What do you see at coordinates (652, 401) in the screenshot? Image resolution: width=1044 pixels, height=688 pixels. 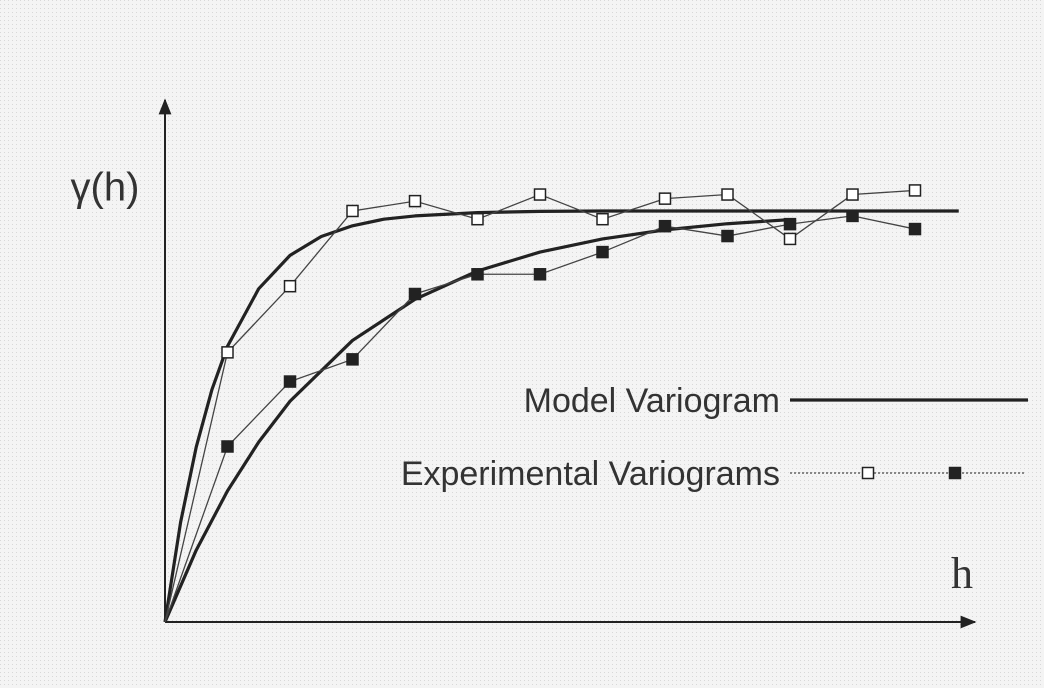 I see `legend-label: Model Variogram` at bounding box center [652, 401].